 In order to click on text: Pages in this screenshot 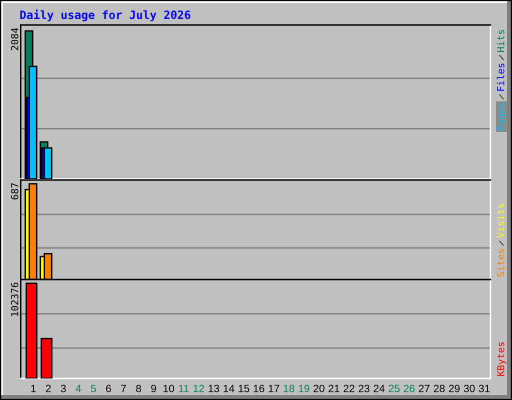, I will do `click(501, 116)`.